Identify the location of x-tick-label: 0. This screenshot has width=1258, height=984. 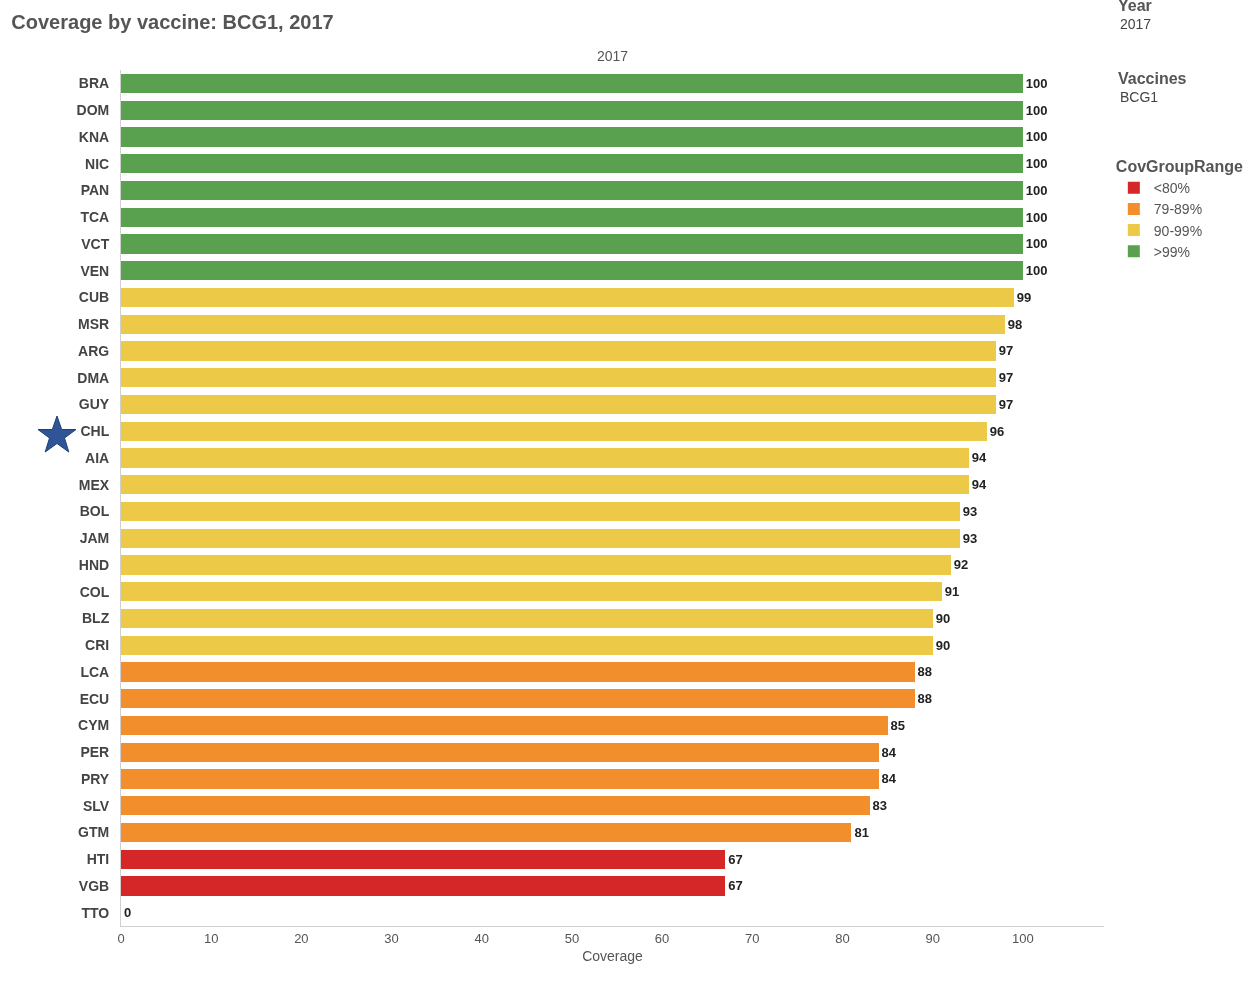
(121, 938).